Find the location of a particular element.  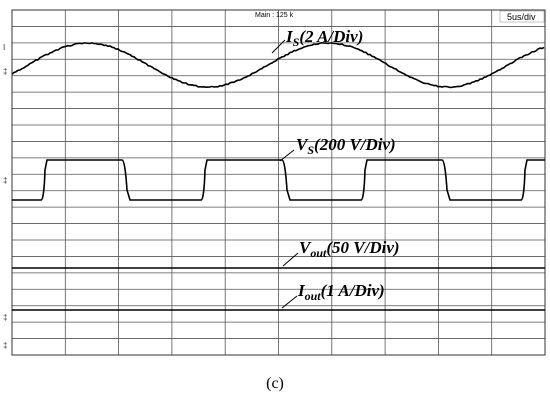

trace-label: IS(2 A/Div) is located at coordinates (324, 38).